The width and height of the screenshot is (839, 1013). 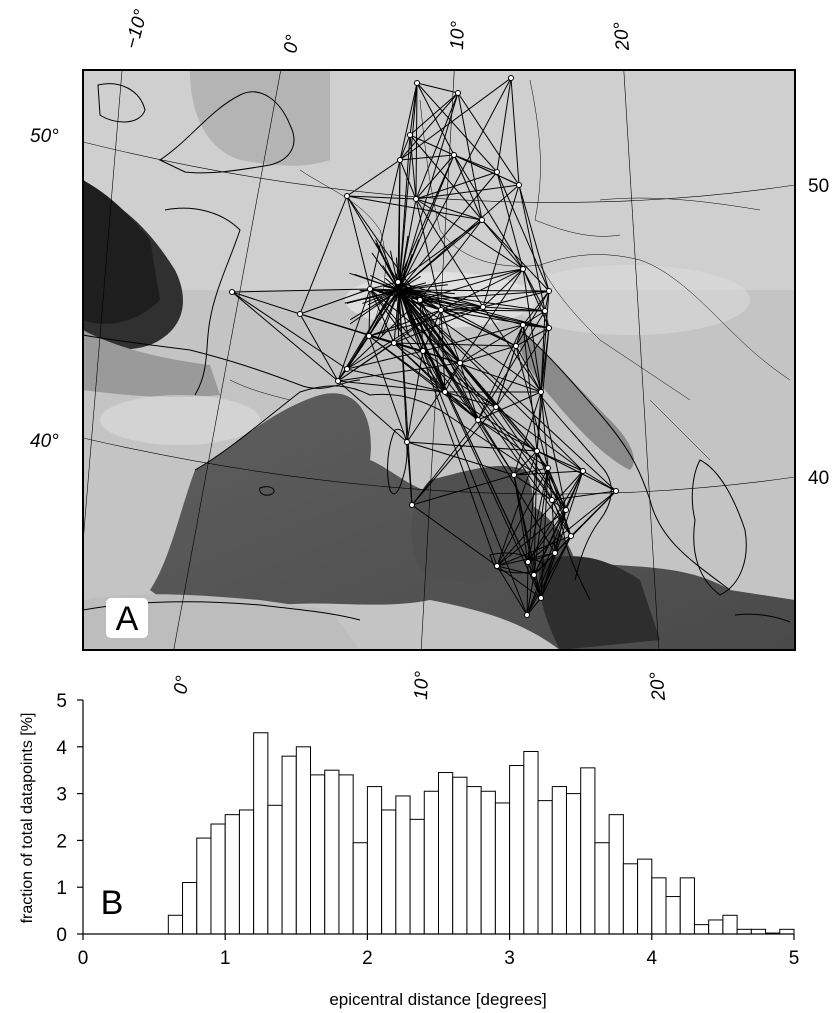 I want to click on x-tick-label: 0, so click(x=83, y=958).